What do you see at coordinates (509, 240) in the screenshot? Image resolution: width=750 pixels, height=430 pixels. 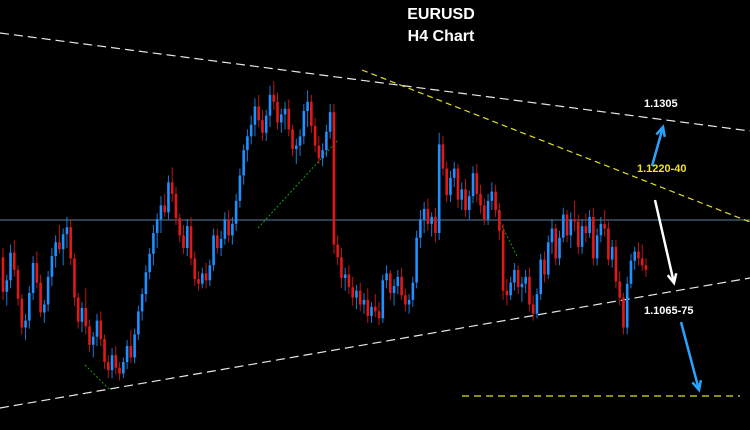 I see `guide-line` at bounding box center [509, 240].